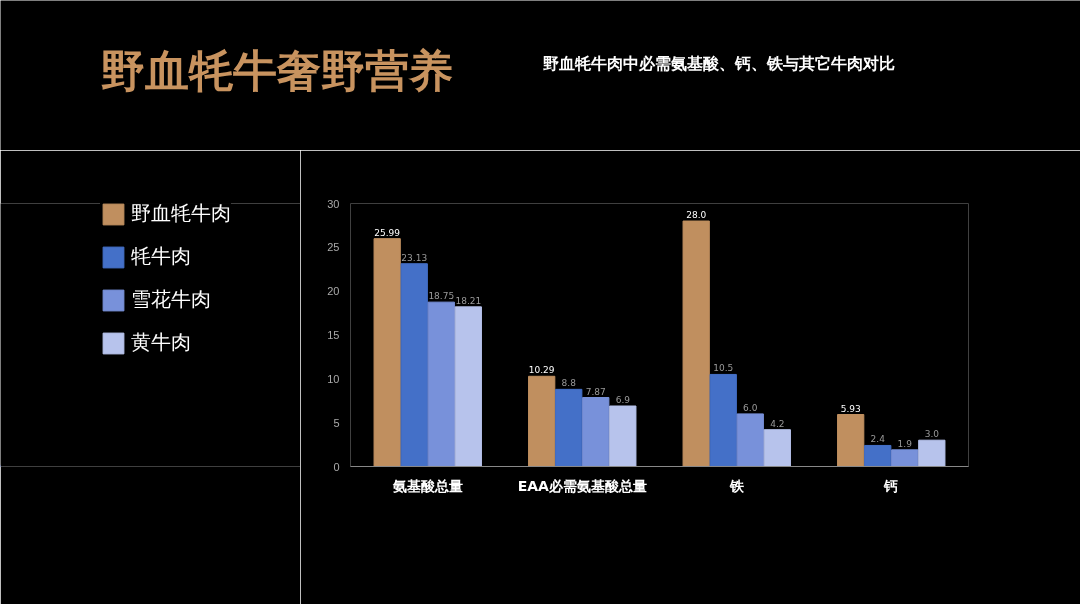 The width and height of the screenshot is (1080, 604). Describe the element at coordinates (333, 203) in the screenshot. I see `y-tick-label: 30` at that location.